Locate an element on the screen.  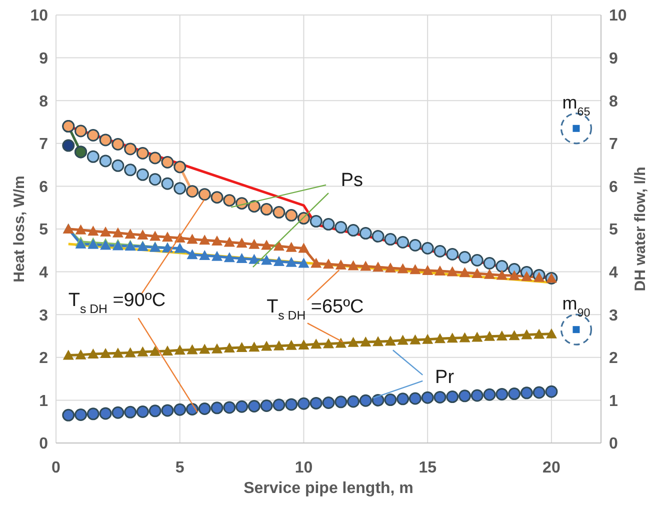
x-tick-label: 20 is located at coordinates (551, 467).